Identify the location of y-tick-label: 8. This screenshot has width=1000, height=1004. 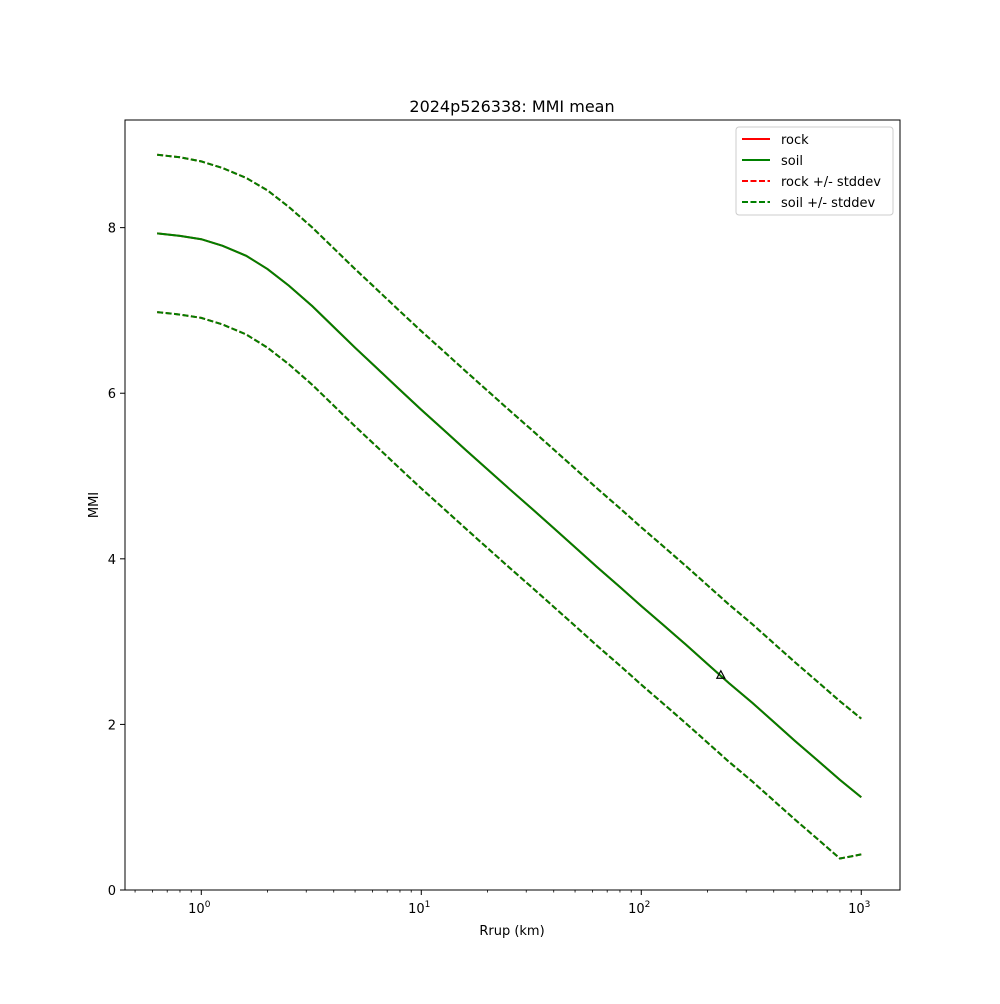
(112, 229).